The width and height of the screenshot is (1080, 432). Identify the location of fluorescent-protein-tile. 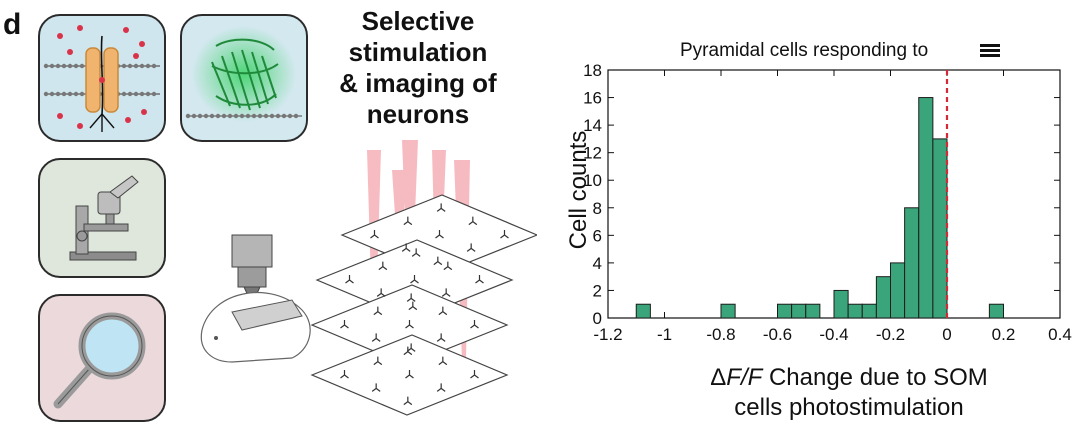
(244, 78).